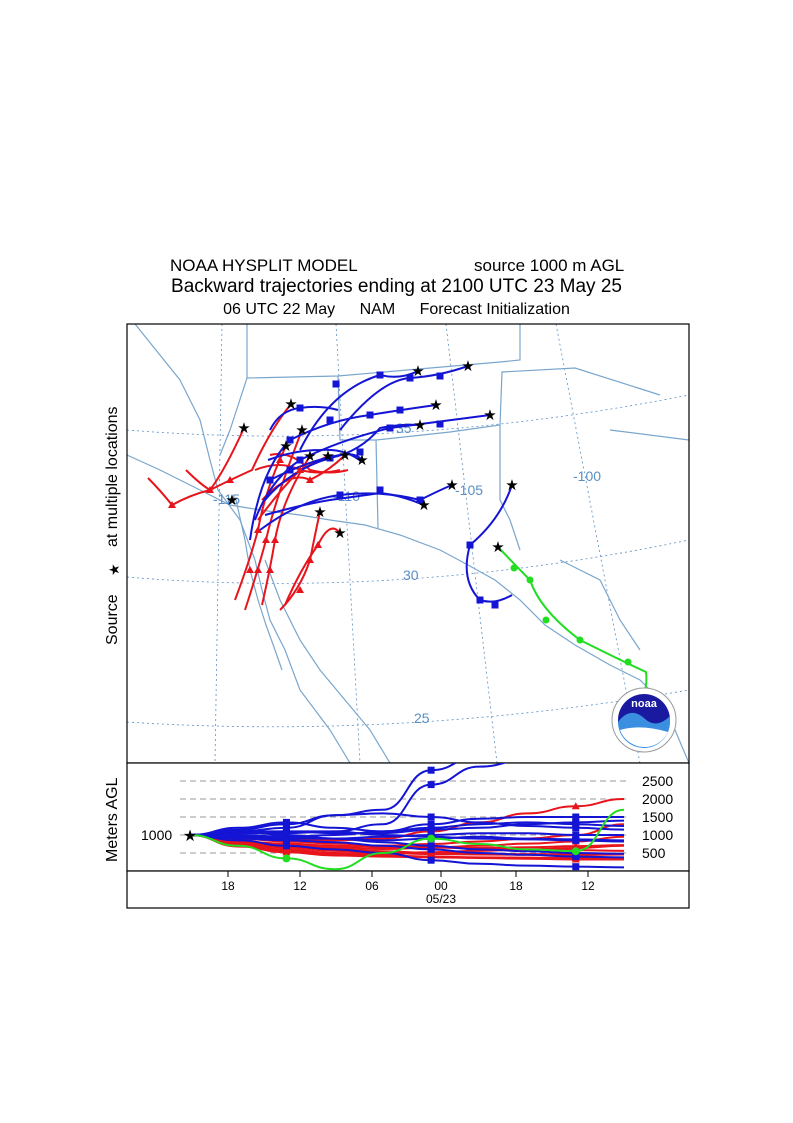 The height and width of the screenshot is (1123, 793). Describe the element at coordinates (657, 835) in the screenshot. I see `y-tick-label: 1000` at that location.